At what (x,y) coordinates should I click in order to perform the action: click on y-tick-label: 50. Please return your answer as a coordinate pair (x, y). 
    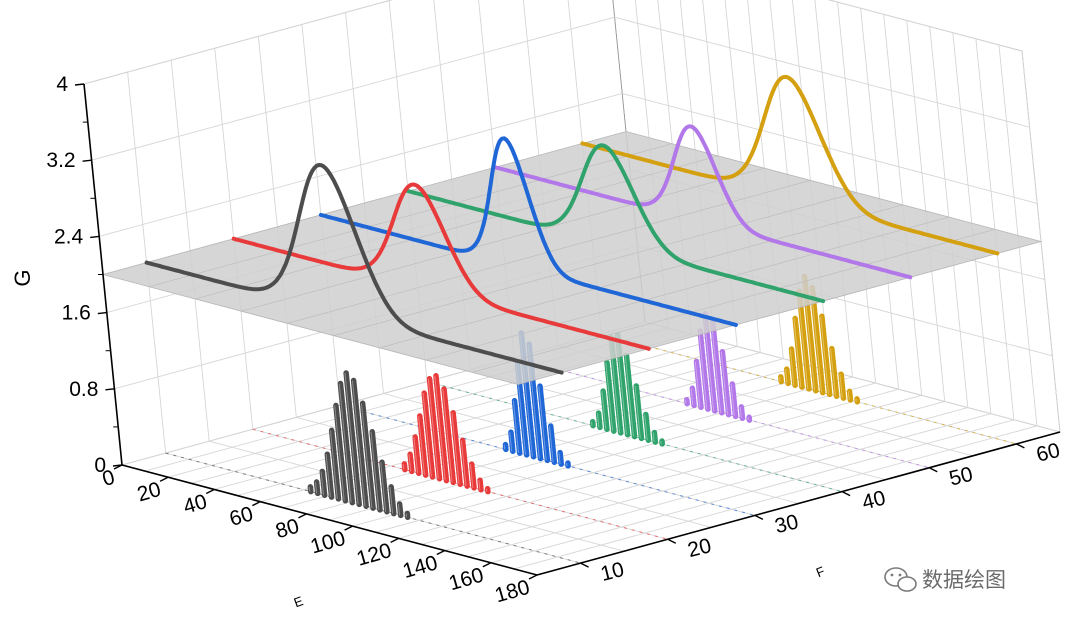
    Looking at the image, I should click on (961, 477).